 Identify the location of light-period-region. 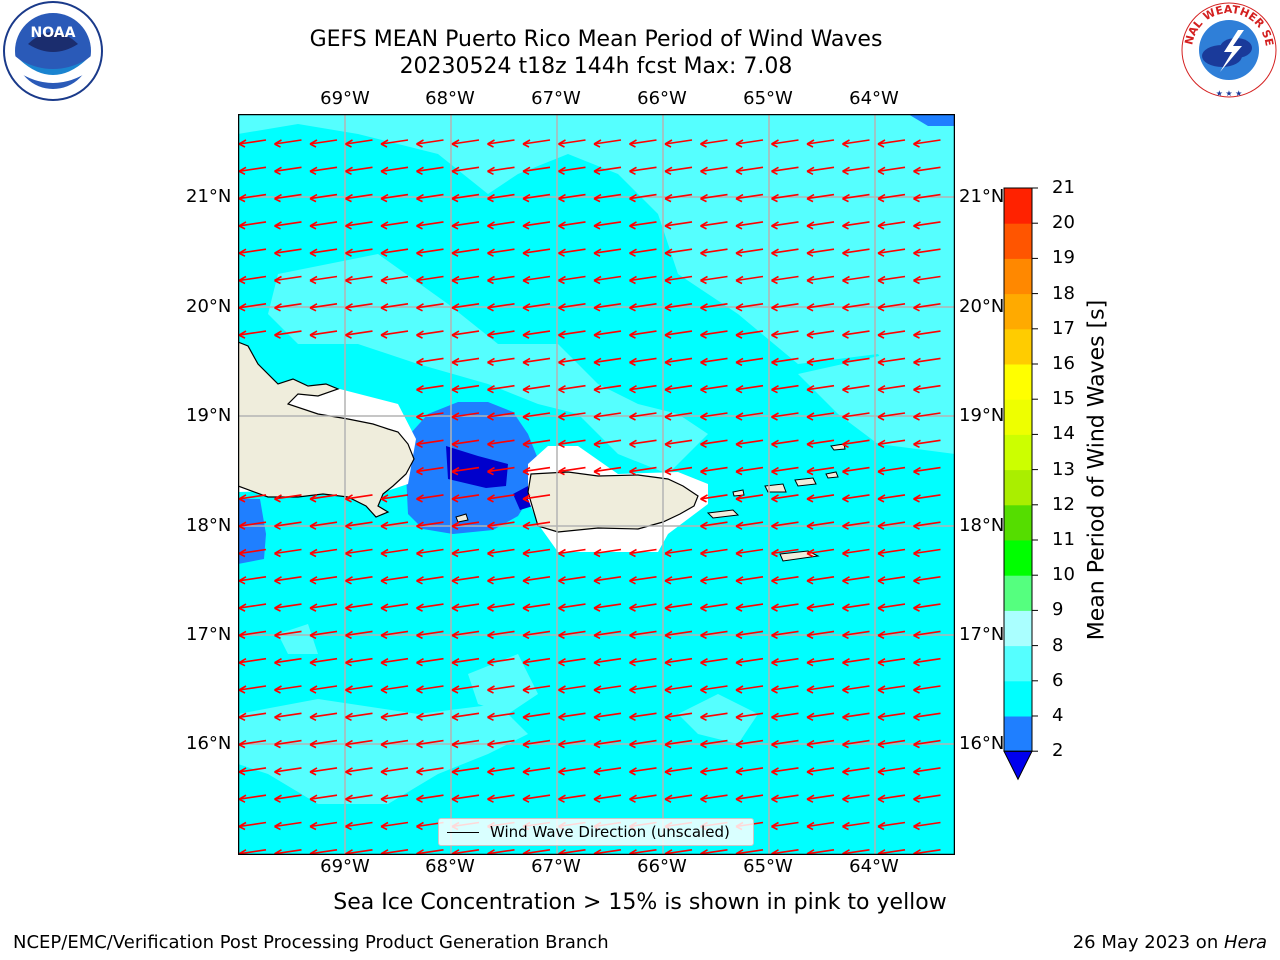
(383, 751).